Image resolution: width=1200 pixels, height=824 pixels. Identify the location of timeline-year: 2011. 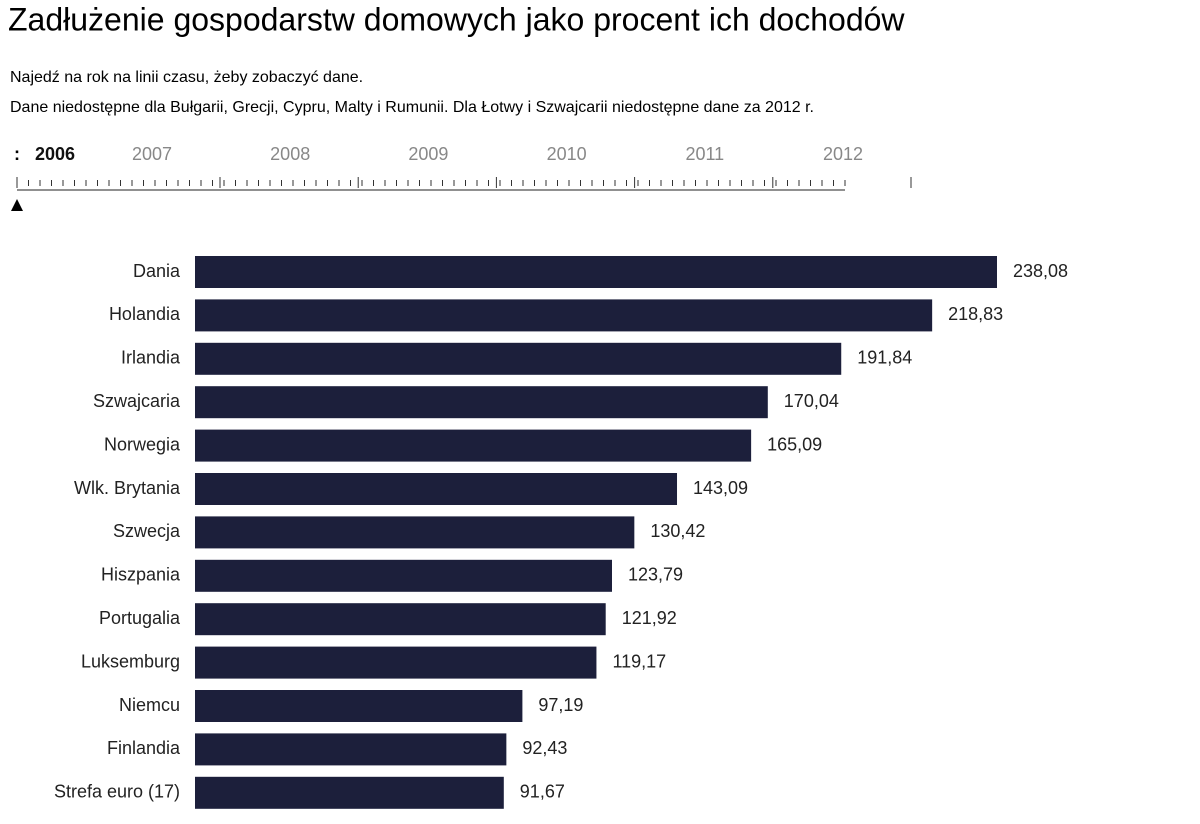
(704, 154).